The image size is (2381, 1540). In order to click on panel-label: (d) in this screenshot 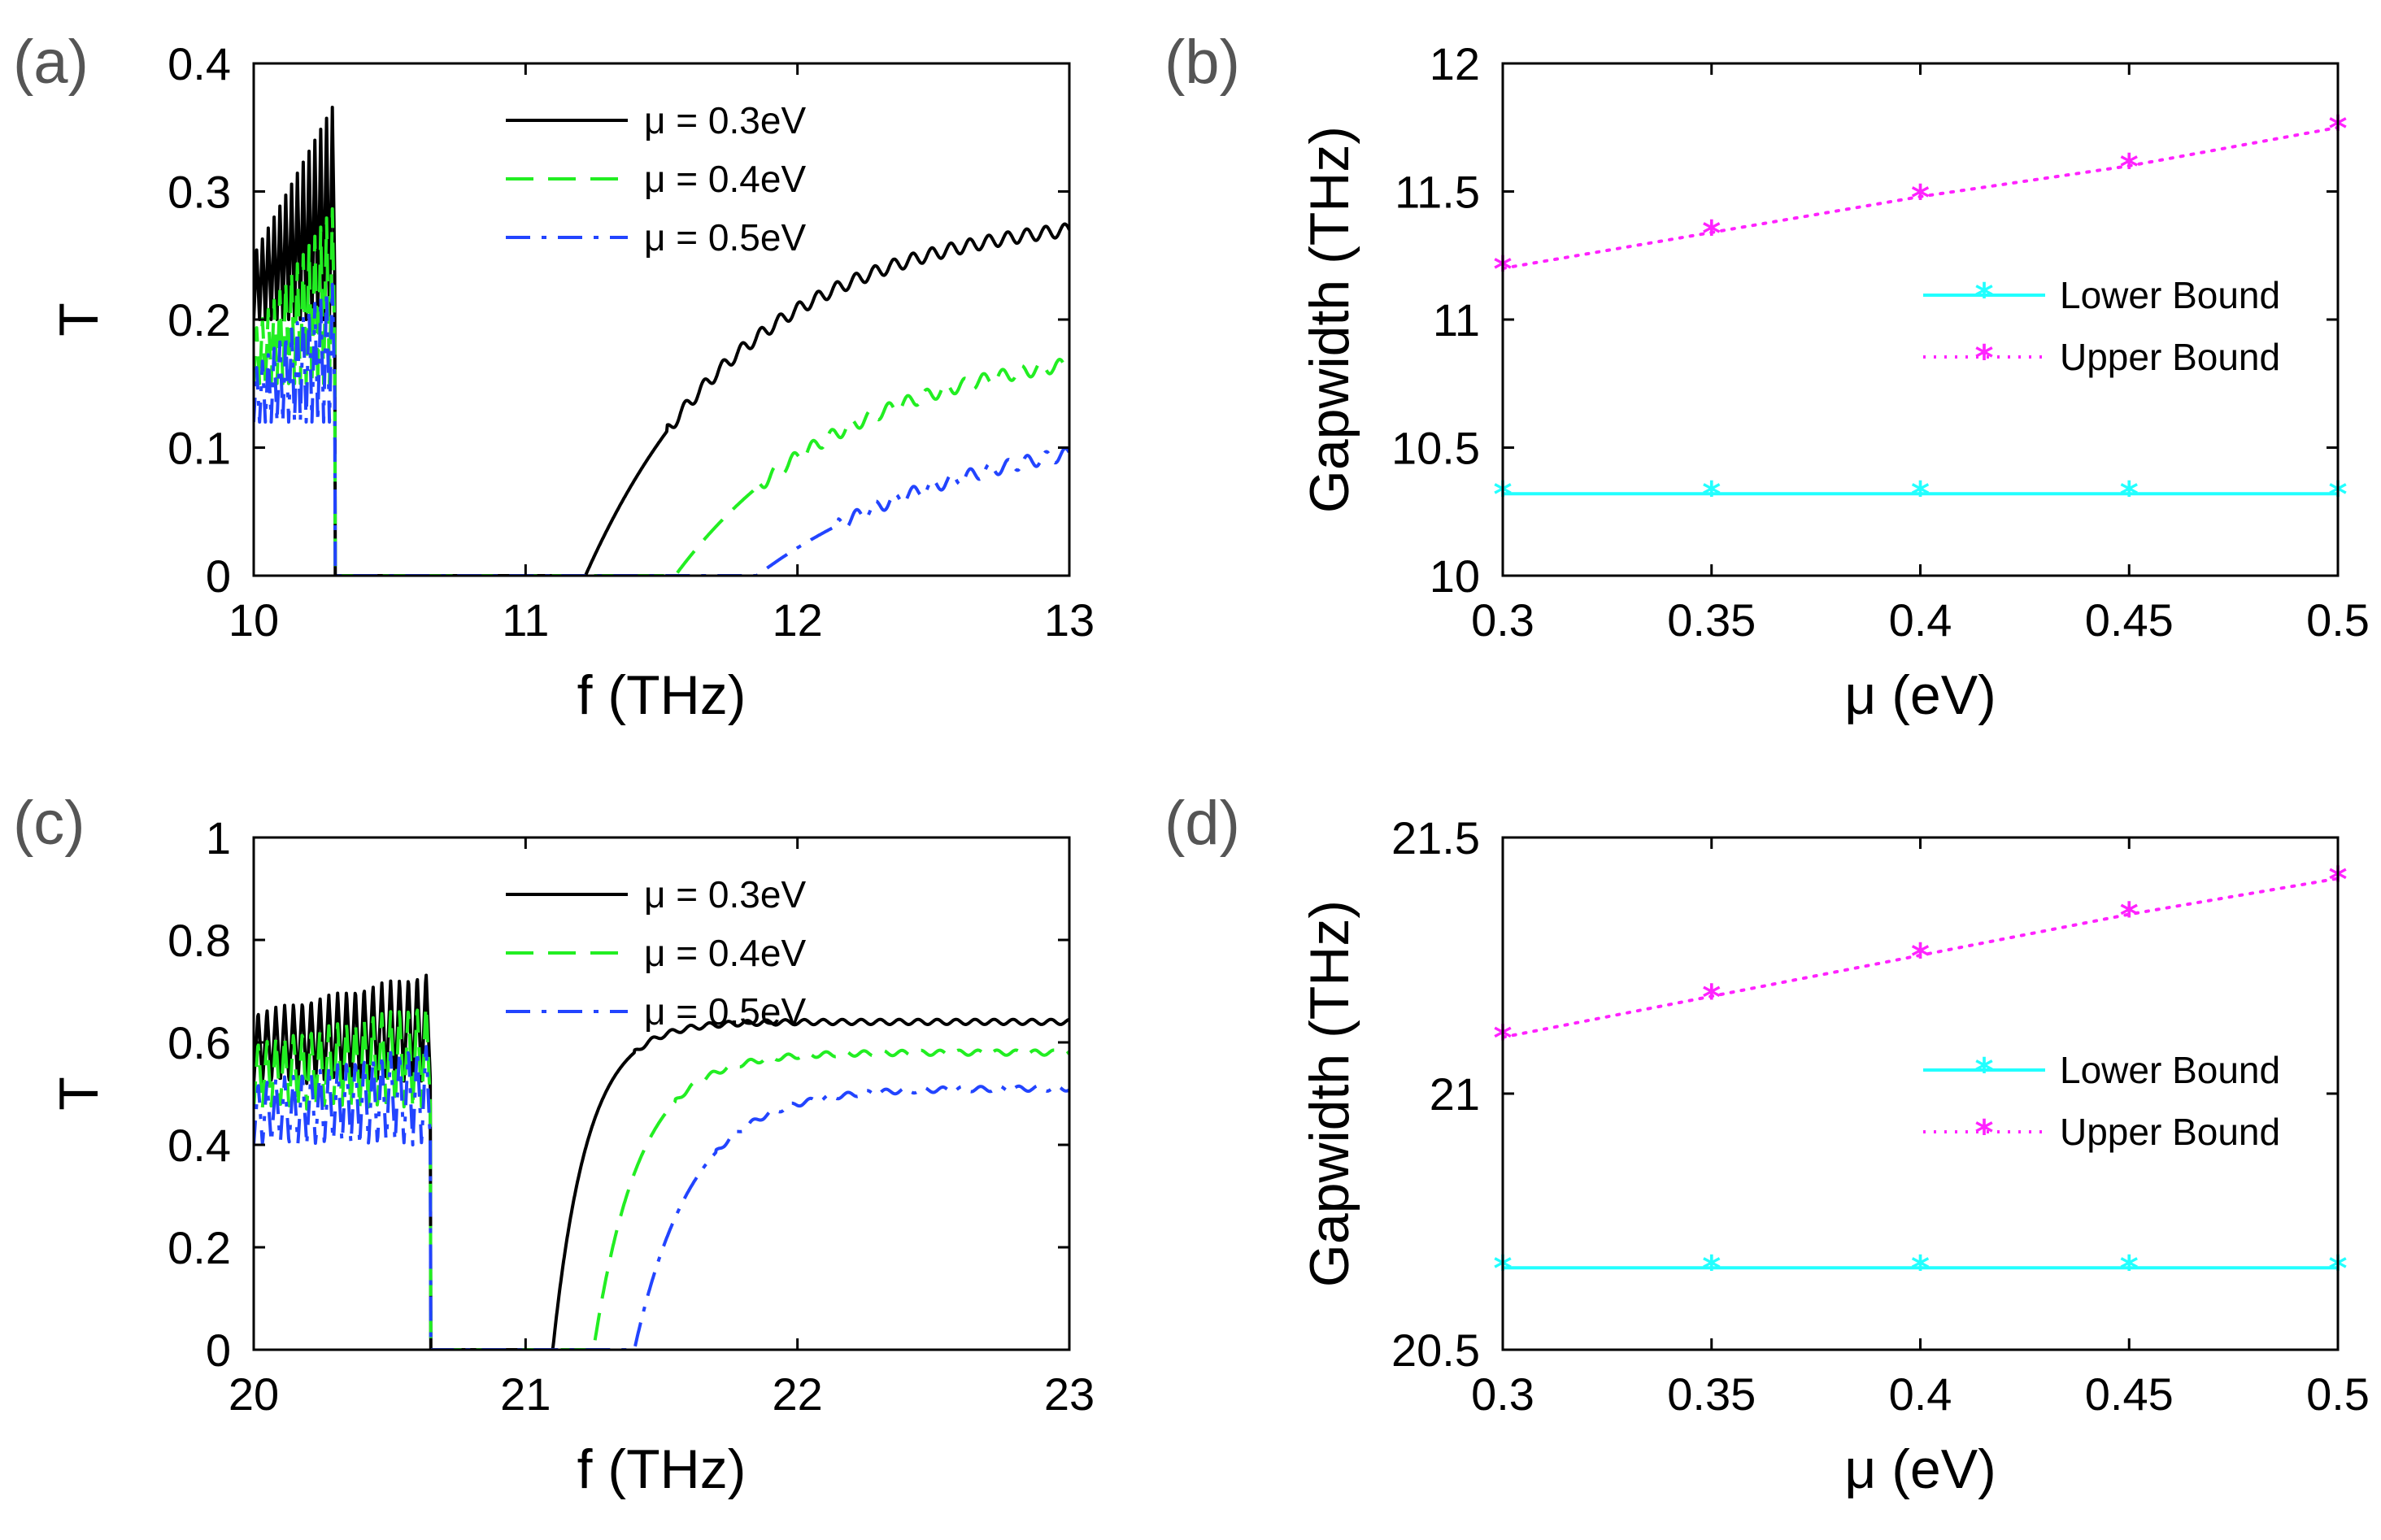, I will do `click(1202, 823)`.